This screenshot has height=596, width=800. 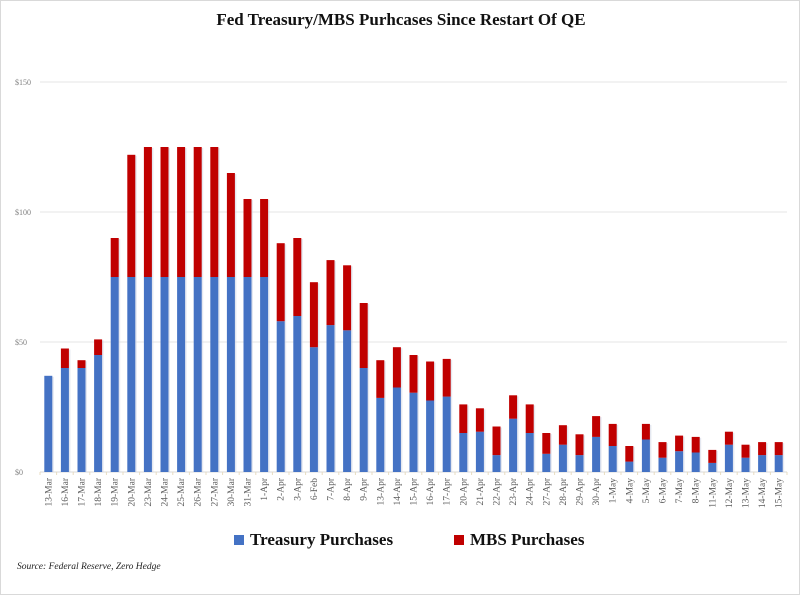 I want to click on x-tick-label: 16-Apr, so click(x=431, y=491).